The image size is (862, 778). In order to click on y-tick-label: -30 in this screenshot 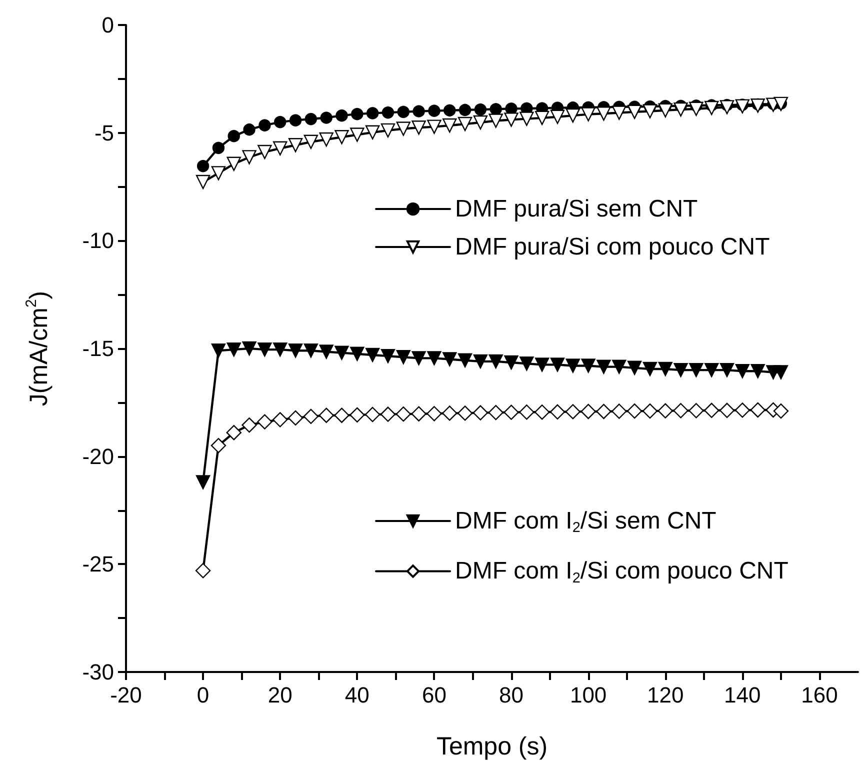, I will do `click(98, 672)`.